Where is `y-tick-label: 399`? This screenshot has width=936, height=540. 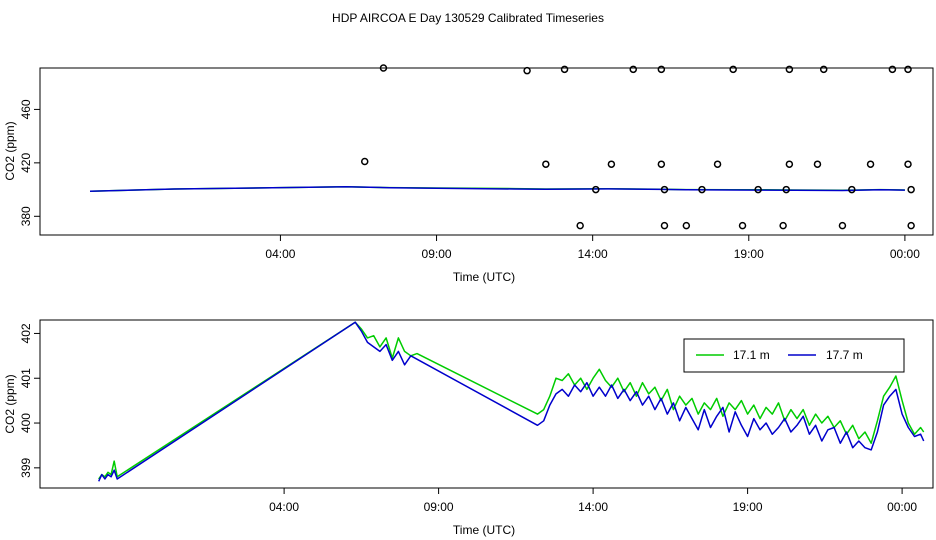 y-tick-label: 399 is located at coordinates (26, 468).